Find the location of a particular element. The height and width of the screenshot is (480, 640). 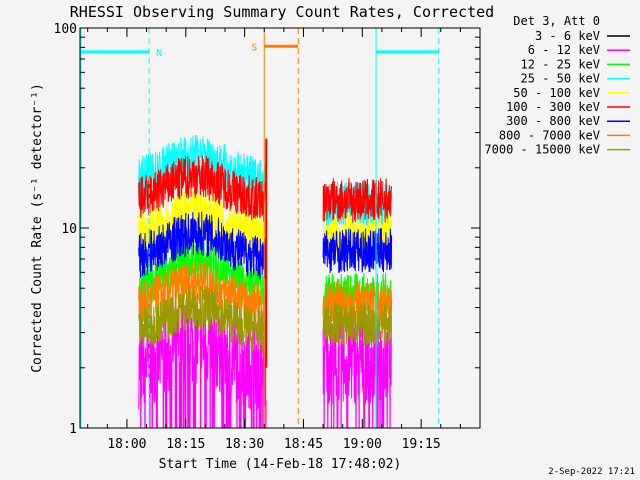

marker-label-N: N is located at coordinates (159, 53).